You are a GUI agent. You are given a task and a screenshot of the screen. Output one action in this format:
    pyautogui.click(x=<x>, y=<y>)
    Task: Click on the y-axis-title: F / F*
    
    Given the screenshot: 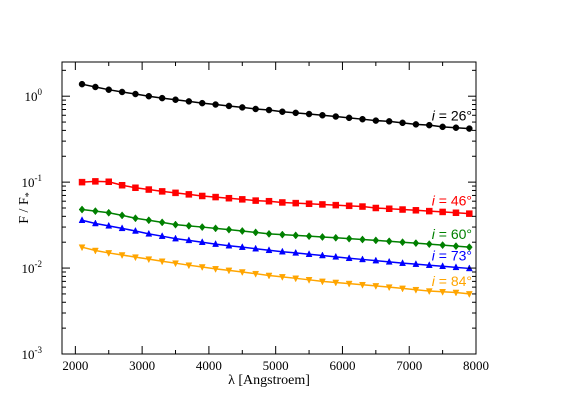 What is the action you would take?
    pyautogui.click(x=26, y=207)
    